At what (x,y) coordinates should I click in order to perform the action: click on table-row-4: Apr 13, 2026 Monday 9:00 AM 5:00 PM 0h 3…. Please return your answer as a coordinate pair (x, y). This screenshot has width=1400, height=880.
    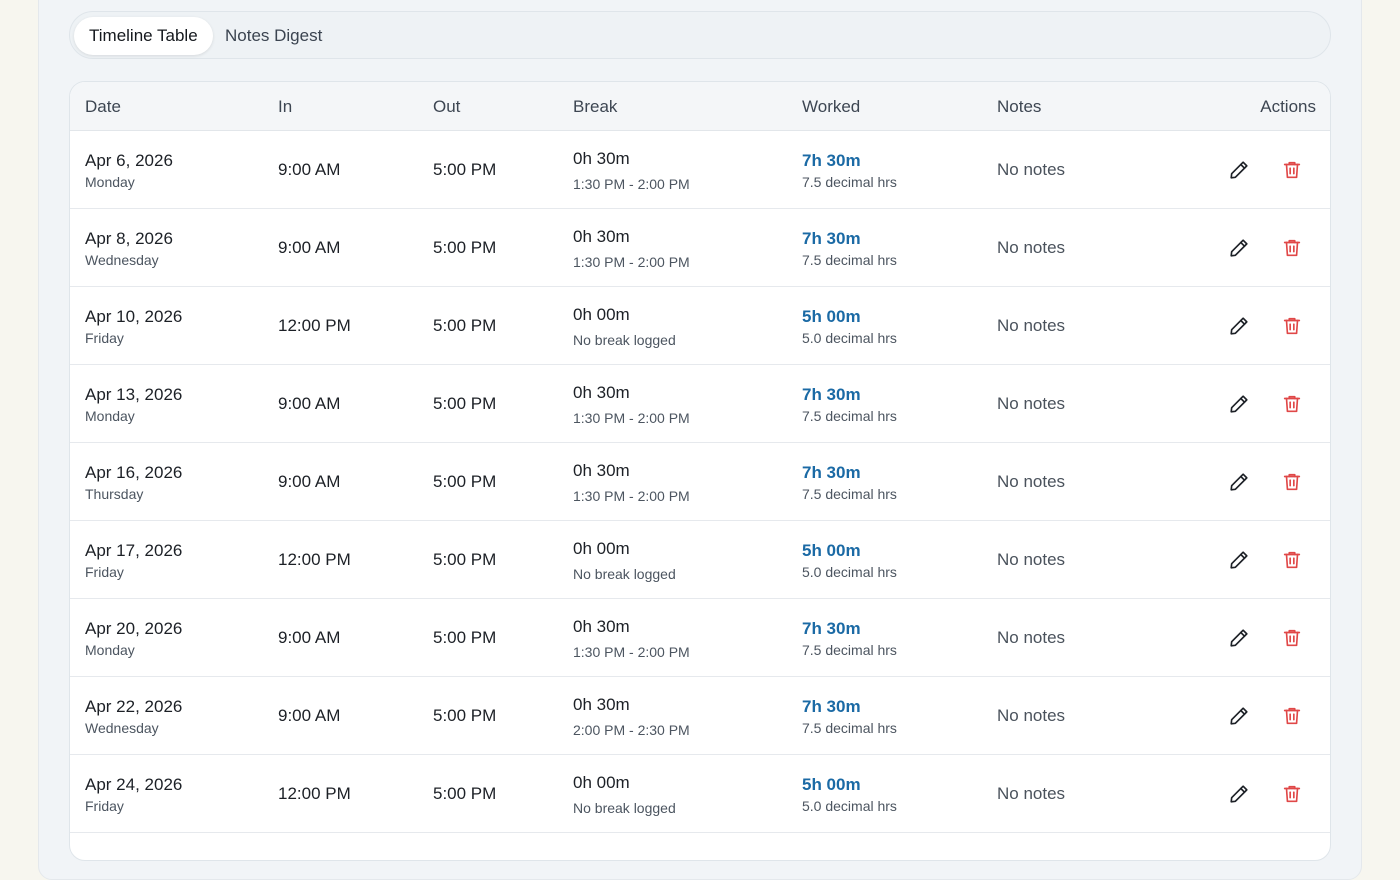
    Looking at the image, I should click on (700, 404).